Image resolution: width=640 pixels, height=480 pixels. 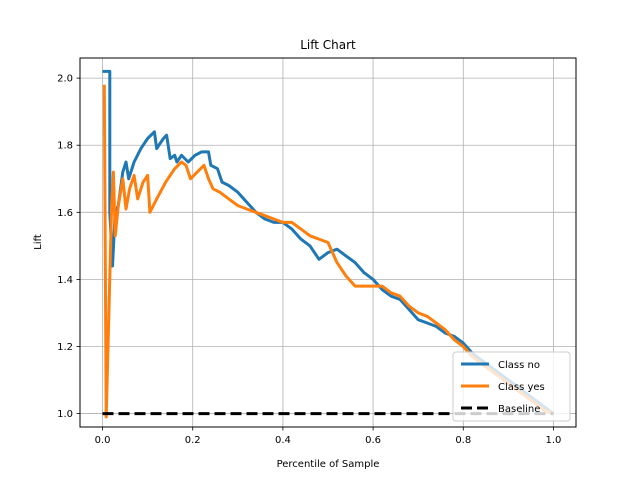 I want to click on y-tick-label: 1.0, so click(x=65, y=414).